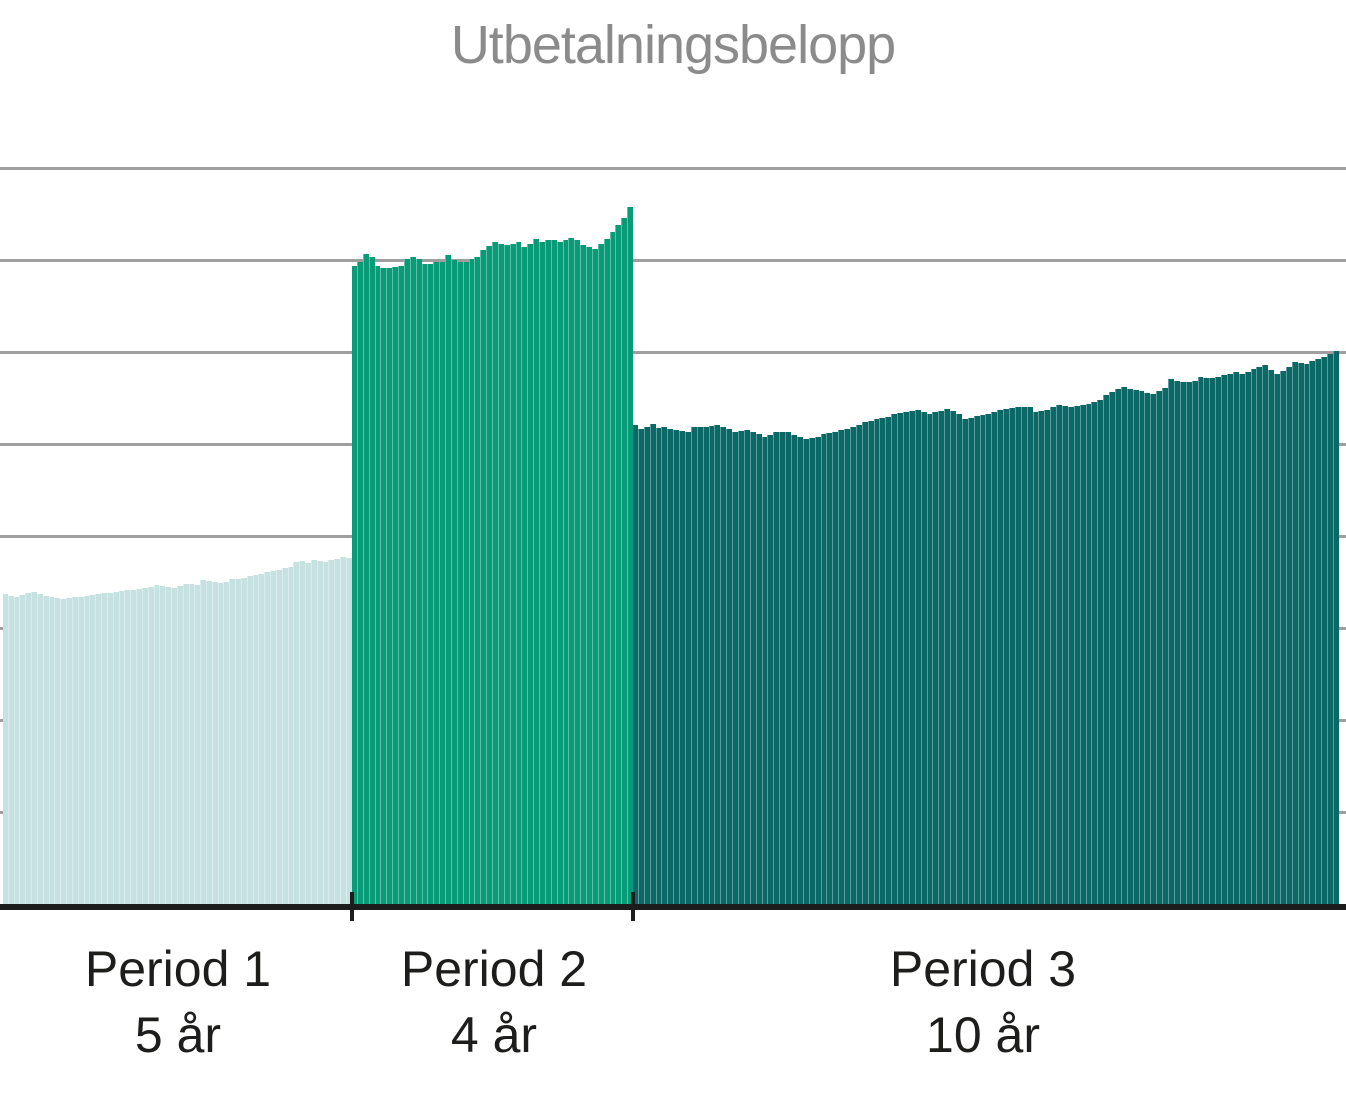  What do you see at coordinates (983, 969) in the screenshot?
I see `period-3-name: Period 3` at bounding box center [983, 969].